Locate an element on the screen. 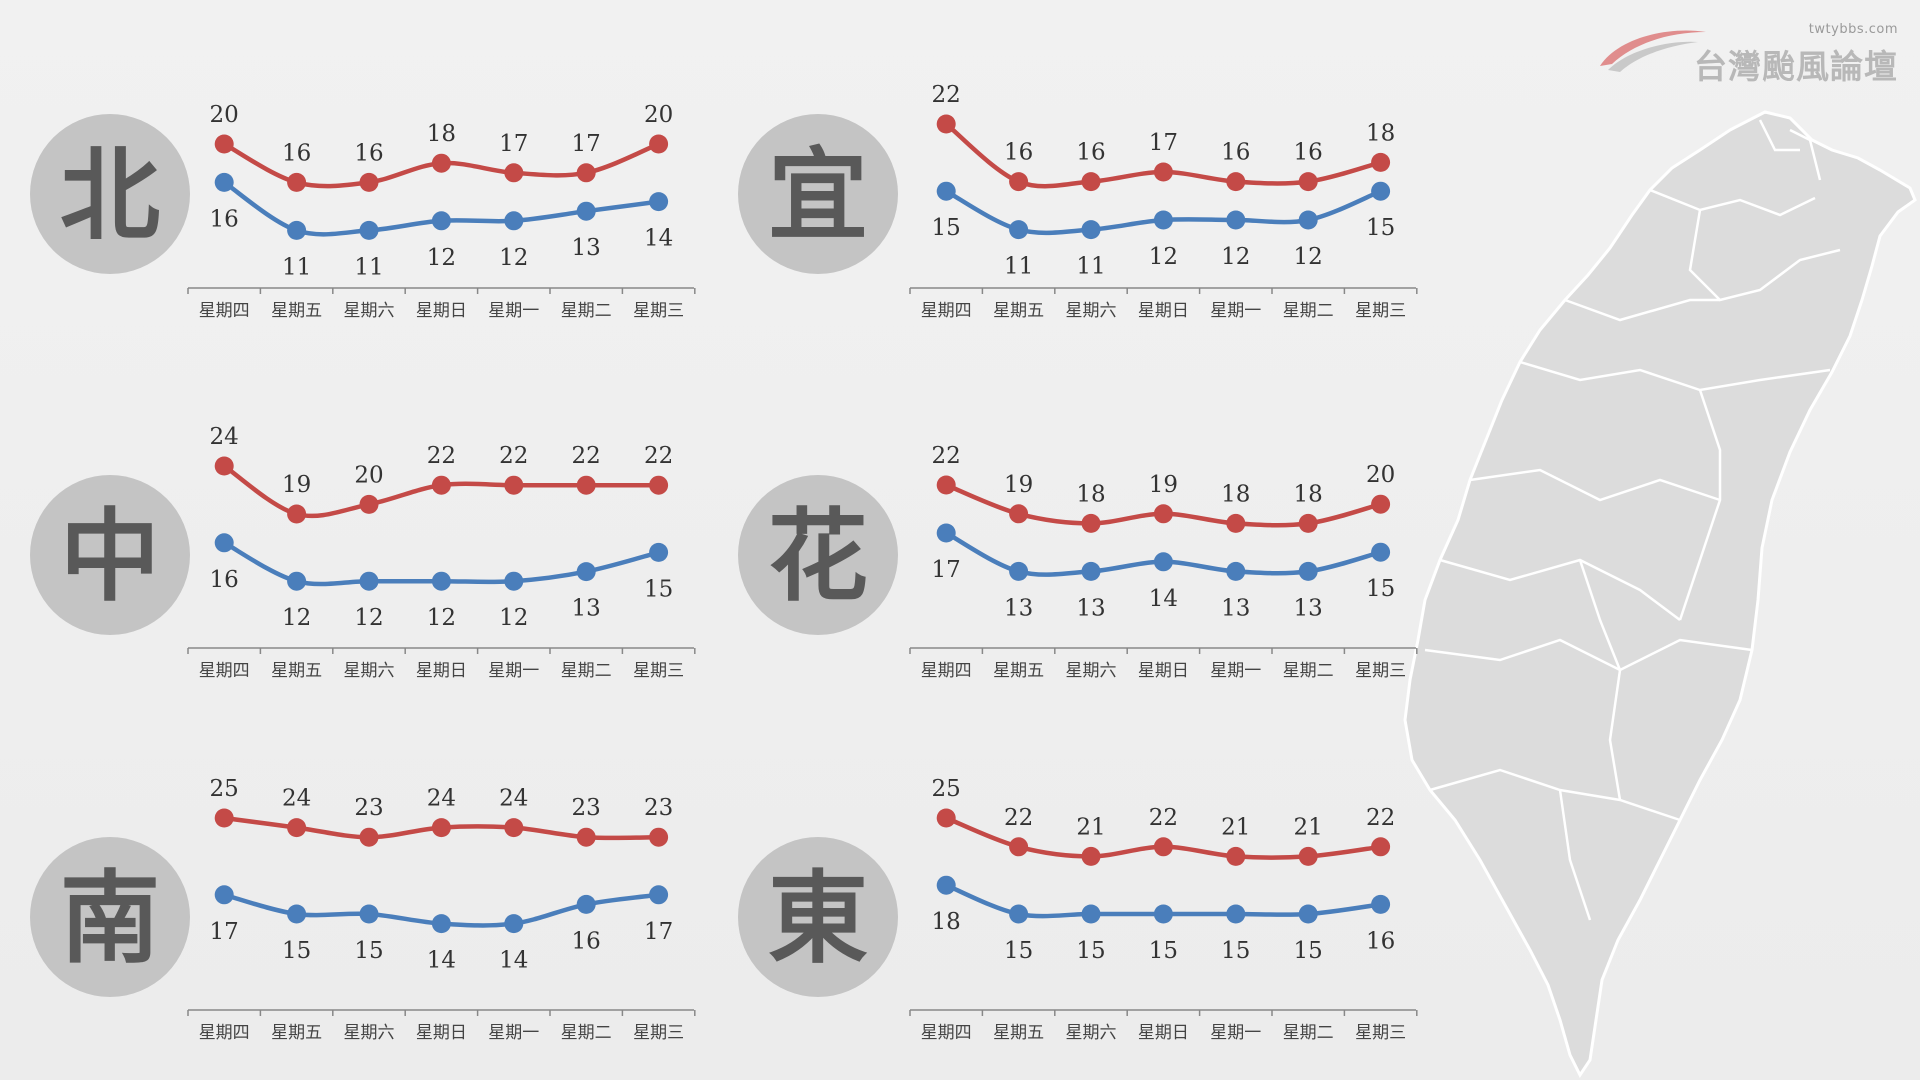 The height and width of the screenshot is (1080, 1920). site-logo: twtybbs.com 台灣颱風論壇 is located at coordinates (1748, 52).